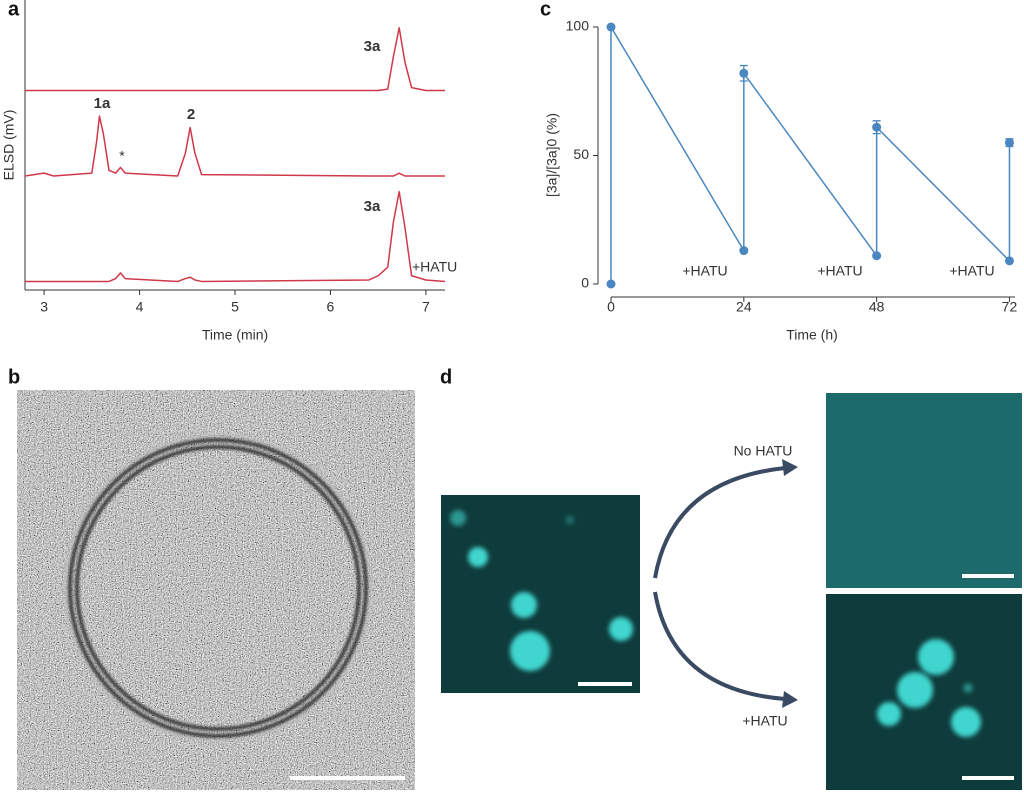 Image resolution: width=1024 pixels, height=797 pixels. Describe the element at coordinates (102, 103) in the screenshot. I see `annotation: 1a` at that location.